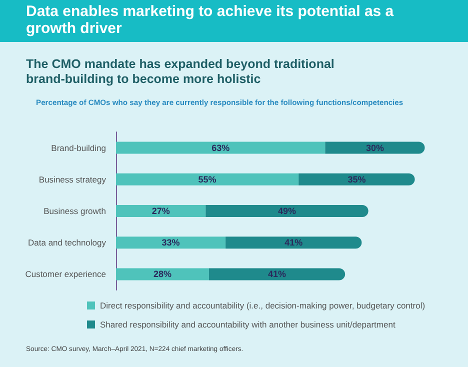 The width and height of the screenshot is (468, 367). I want to click on data-label: 27%, so click(161, 211).